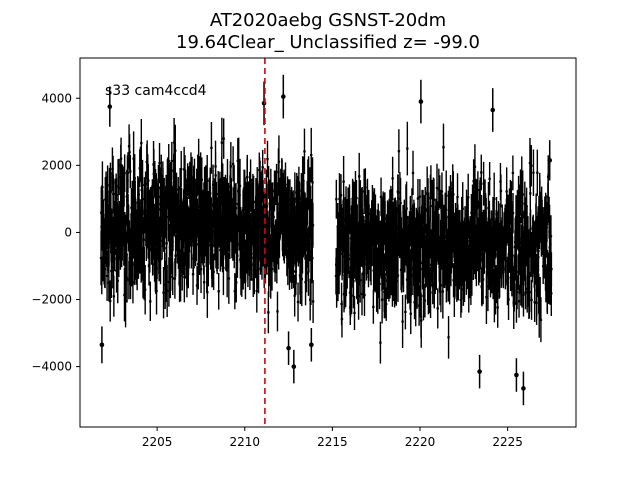 The width and height of the screenshot is (640, 480). Describe the element at coordinates (156, 91) in the screenshot. I see `chart-annotation: s33 cam4ccd4` at that location.